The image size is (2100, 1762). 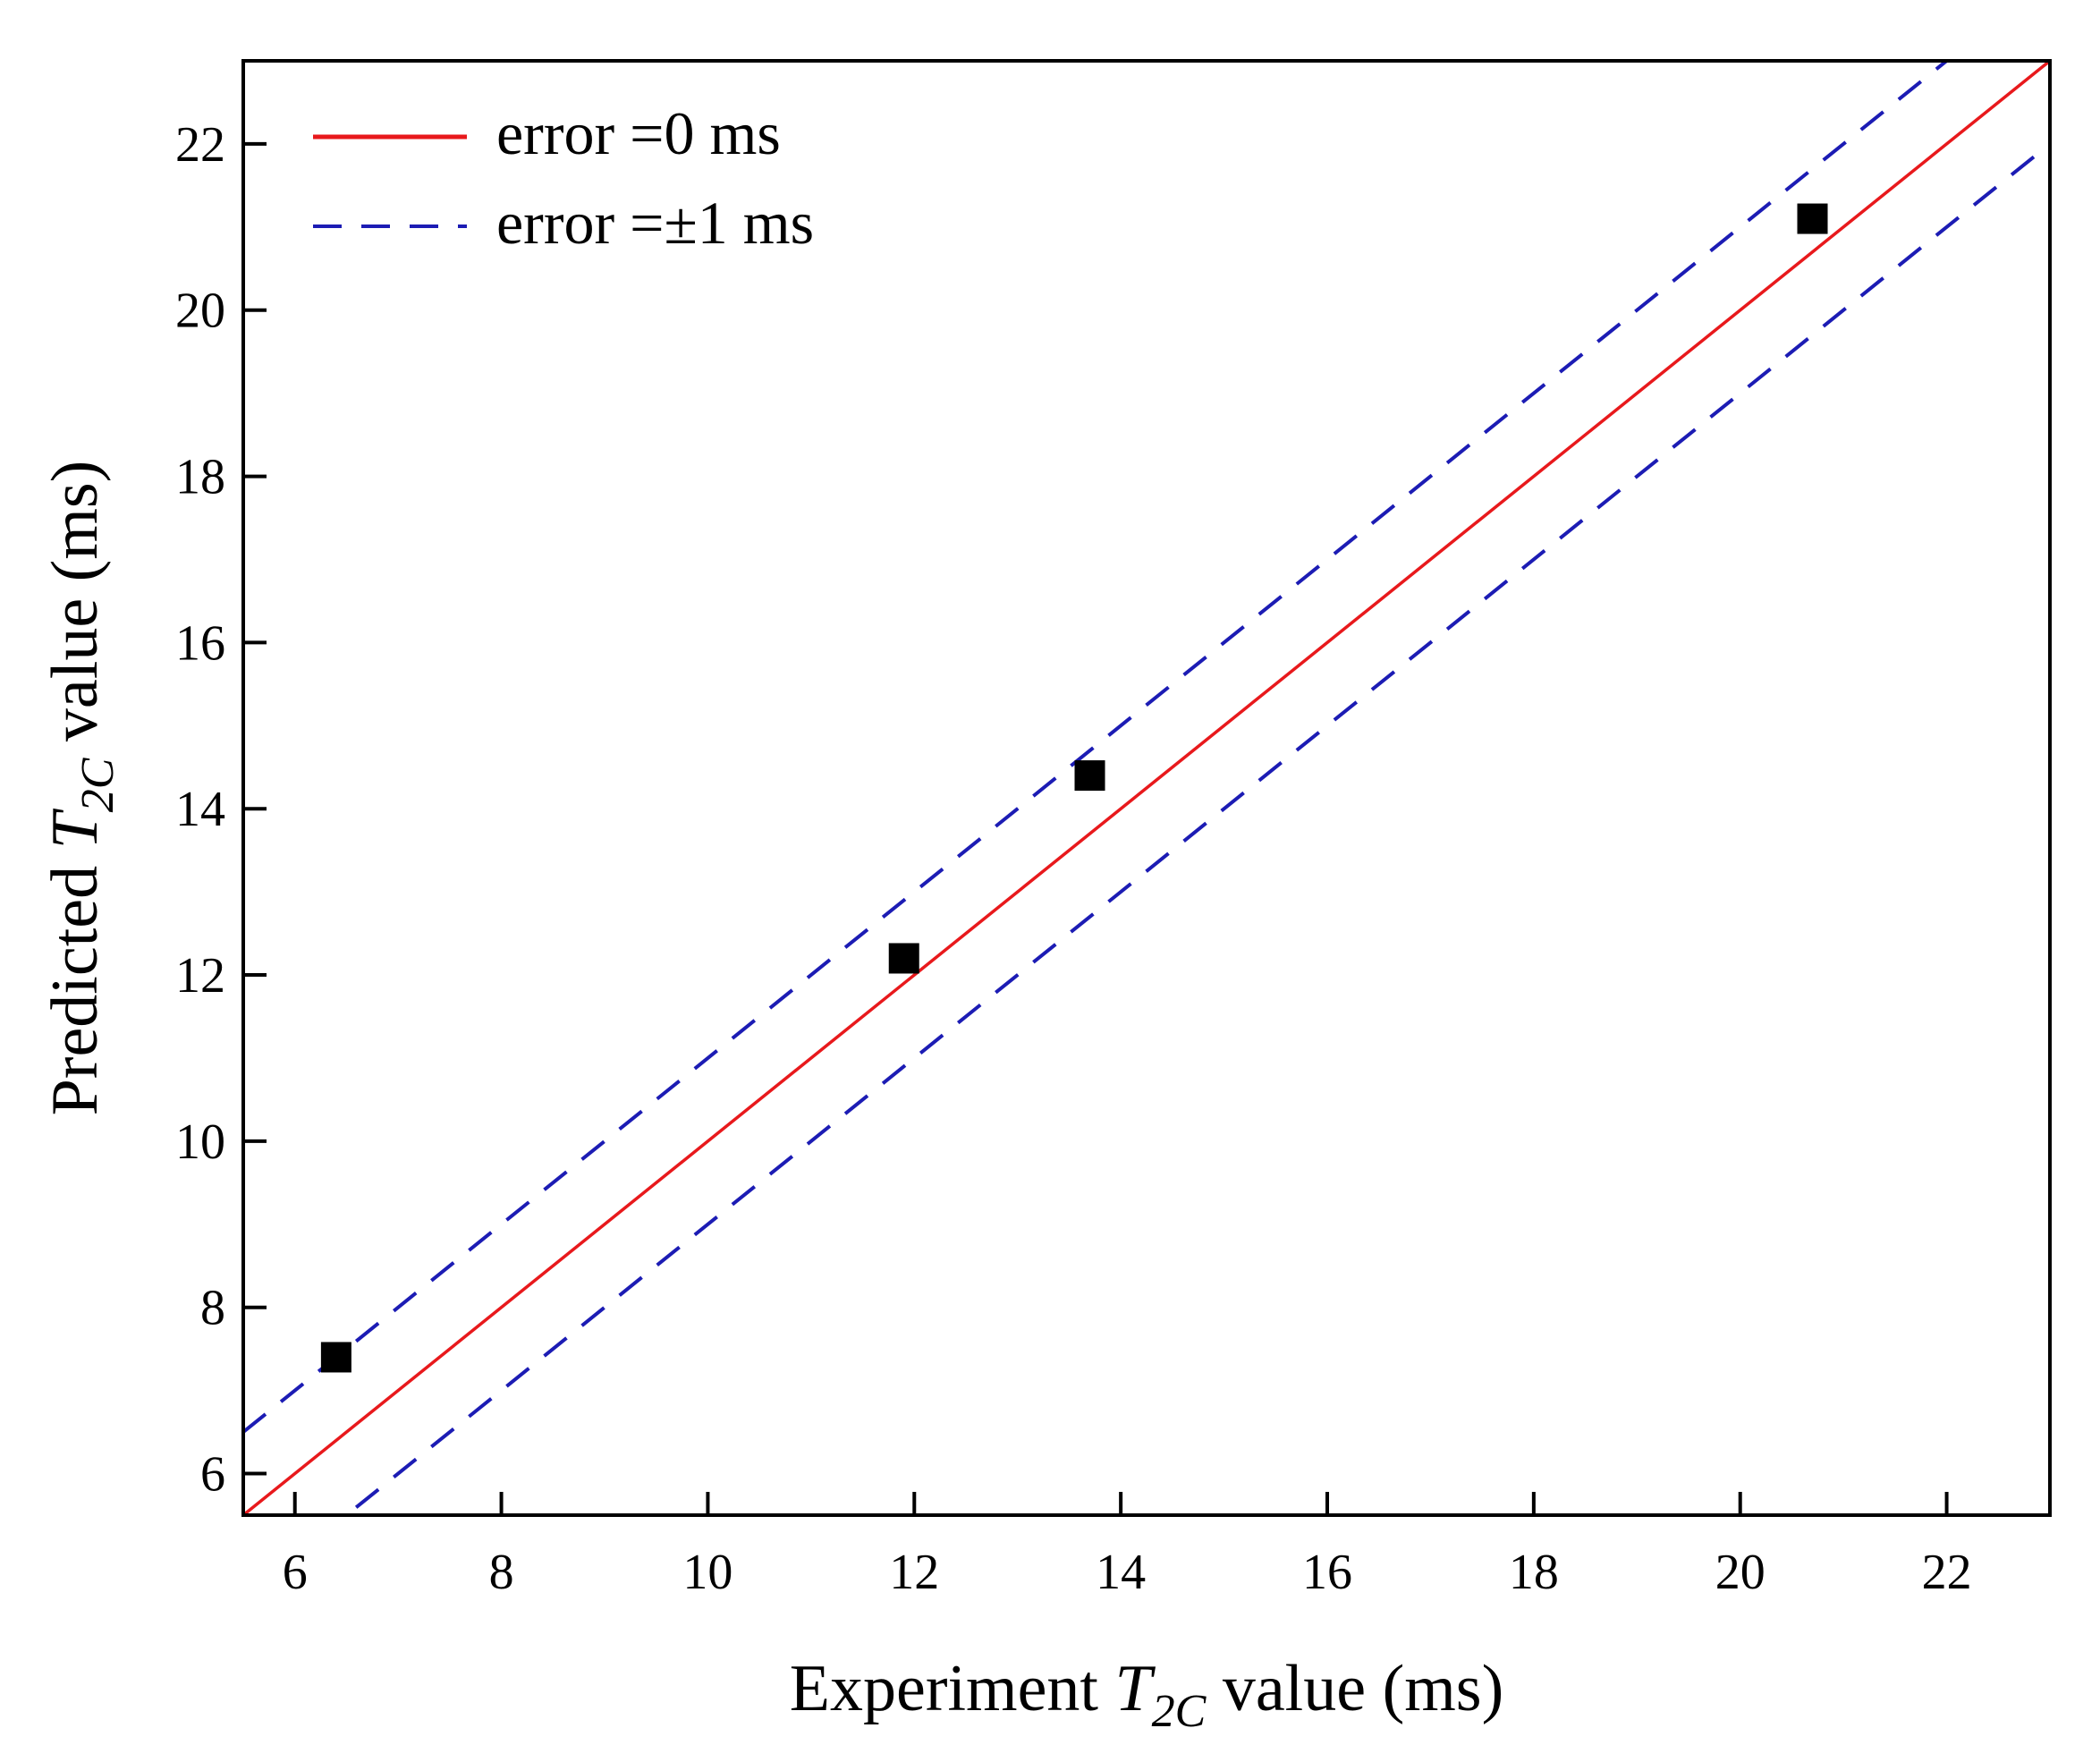 I want to click on y-axis-ticks: 6 8 10 12 14 16 18 20 22, so click(x=221, y=810).